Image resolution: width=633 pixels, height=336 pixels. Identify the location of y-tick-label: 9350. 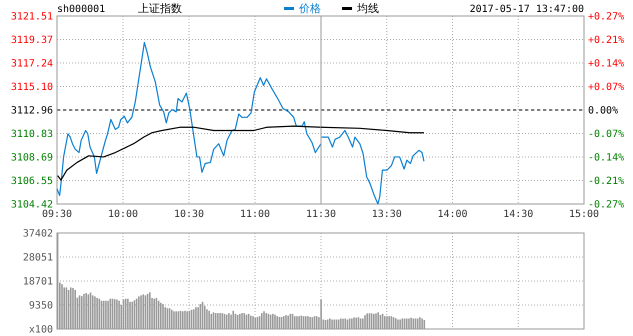
(40, 306).